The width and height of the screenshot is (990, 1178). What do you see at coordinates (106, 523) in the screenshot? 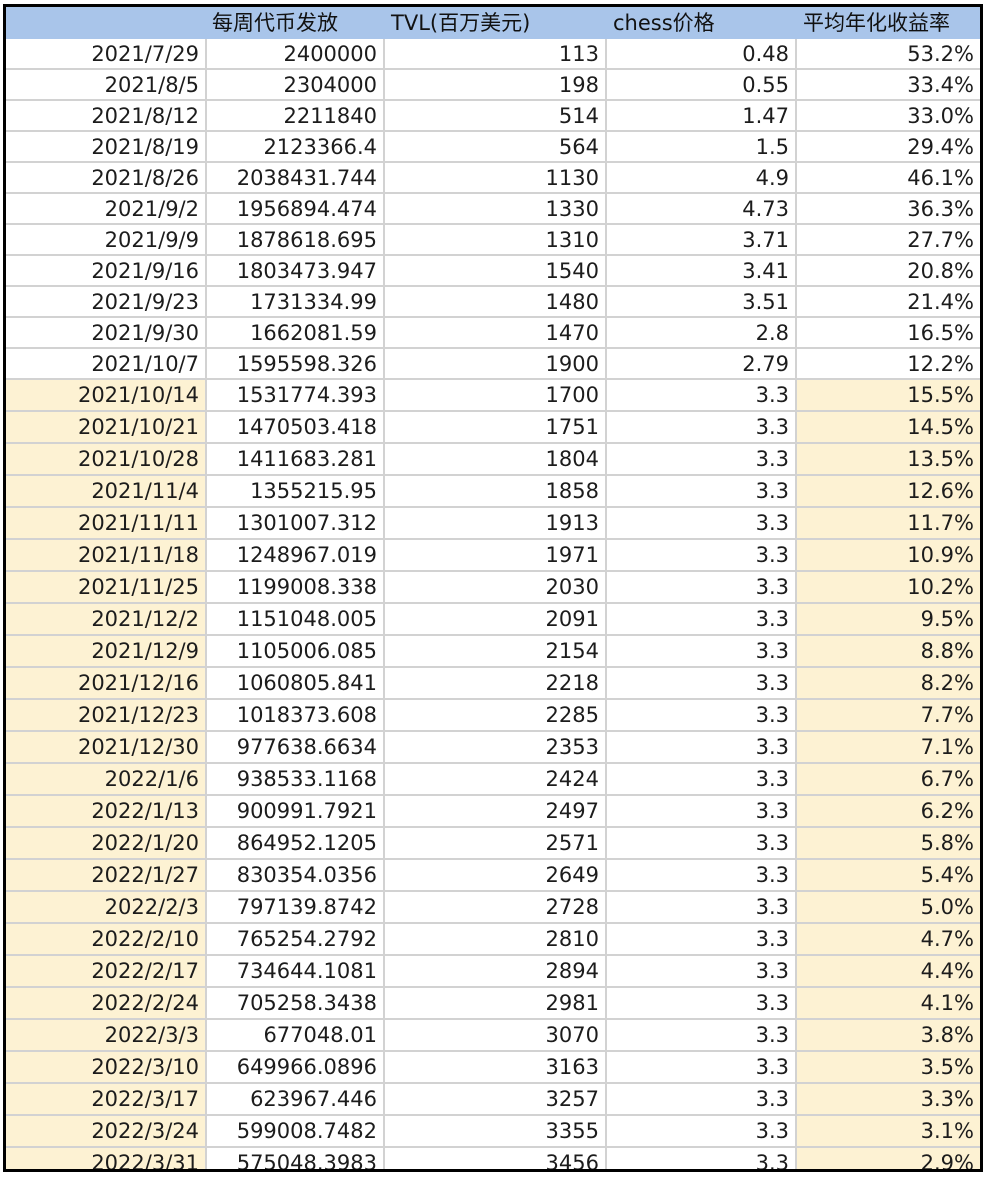
I see `cell-date: 2021/11/11` at bounding box center [106, 523].